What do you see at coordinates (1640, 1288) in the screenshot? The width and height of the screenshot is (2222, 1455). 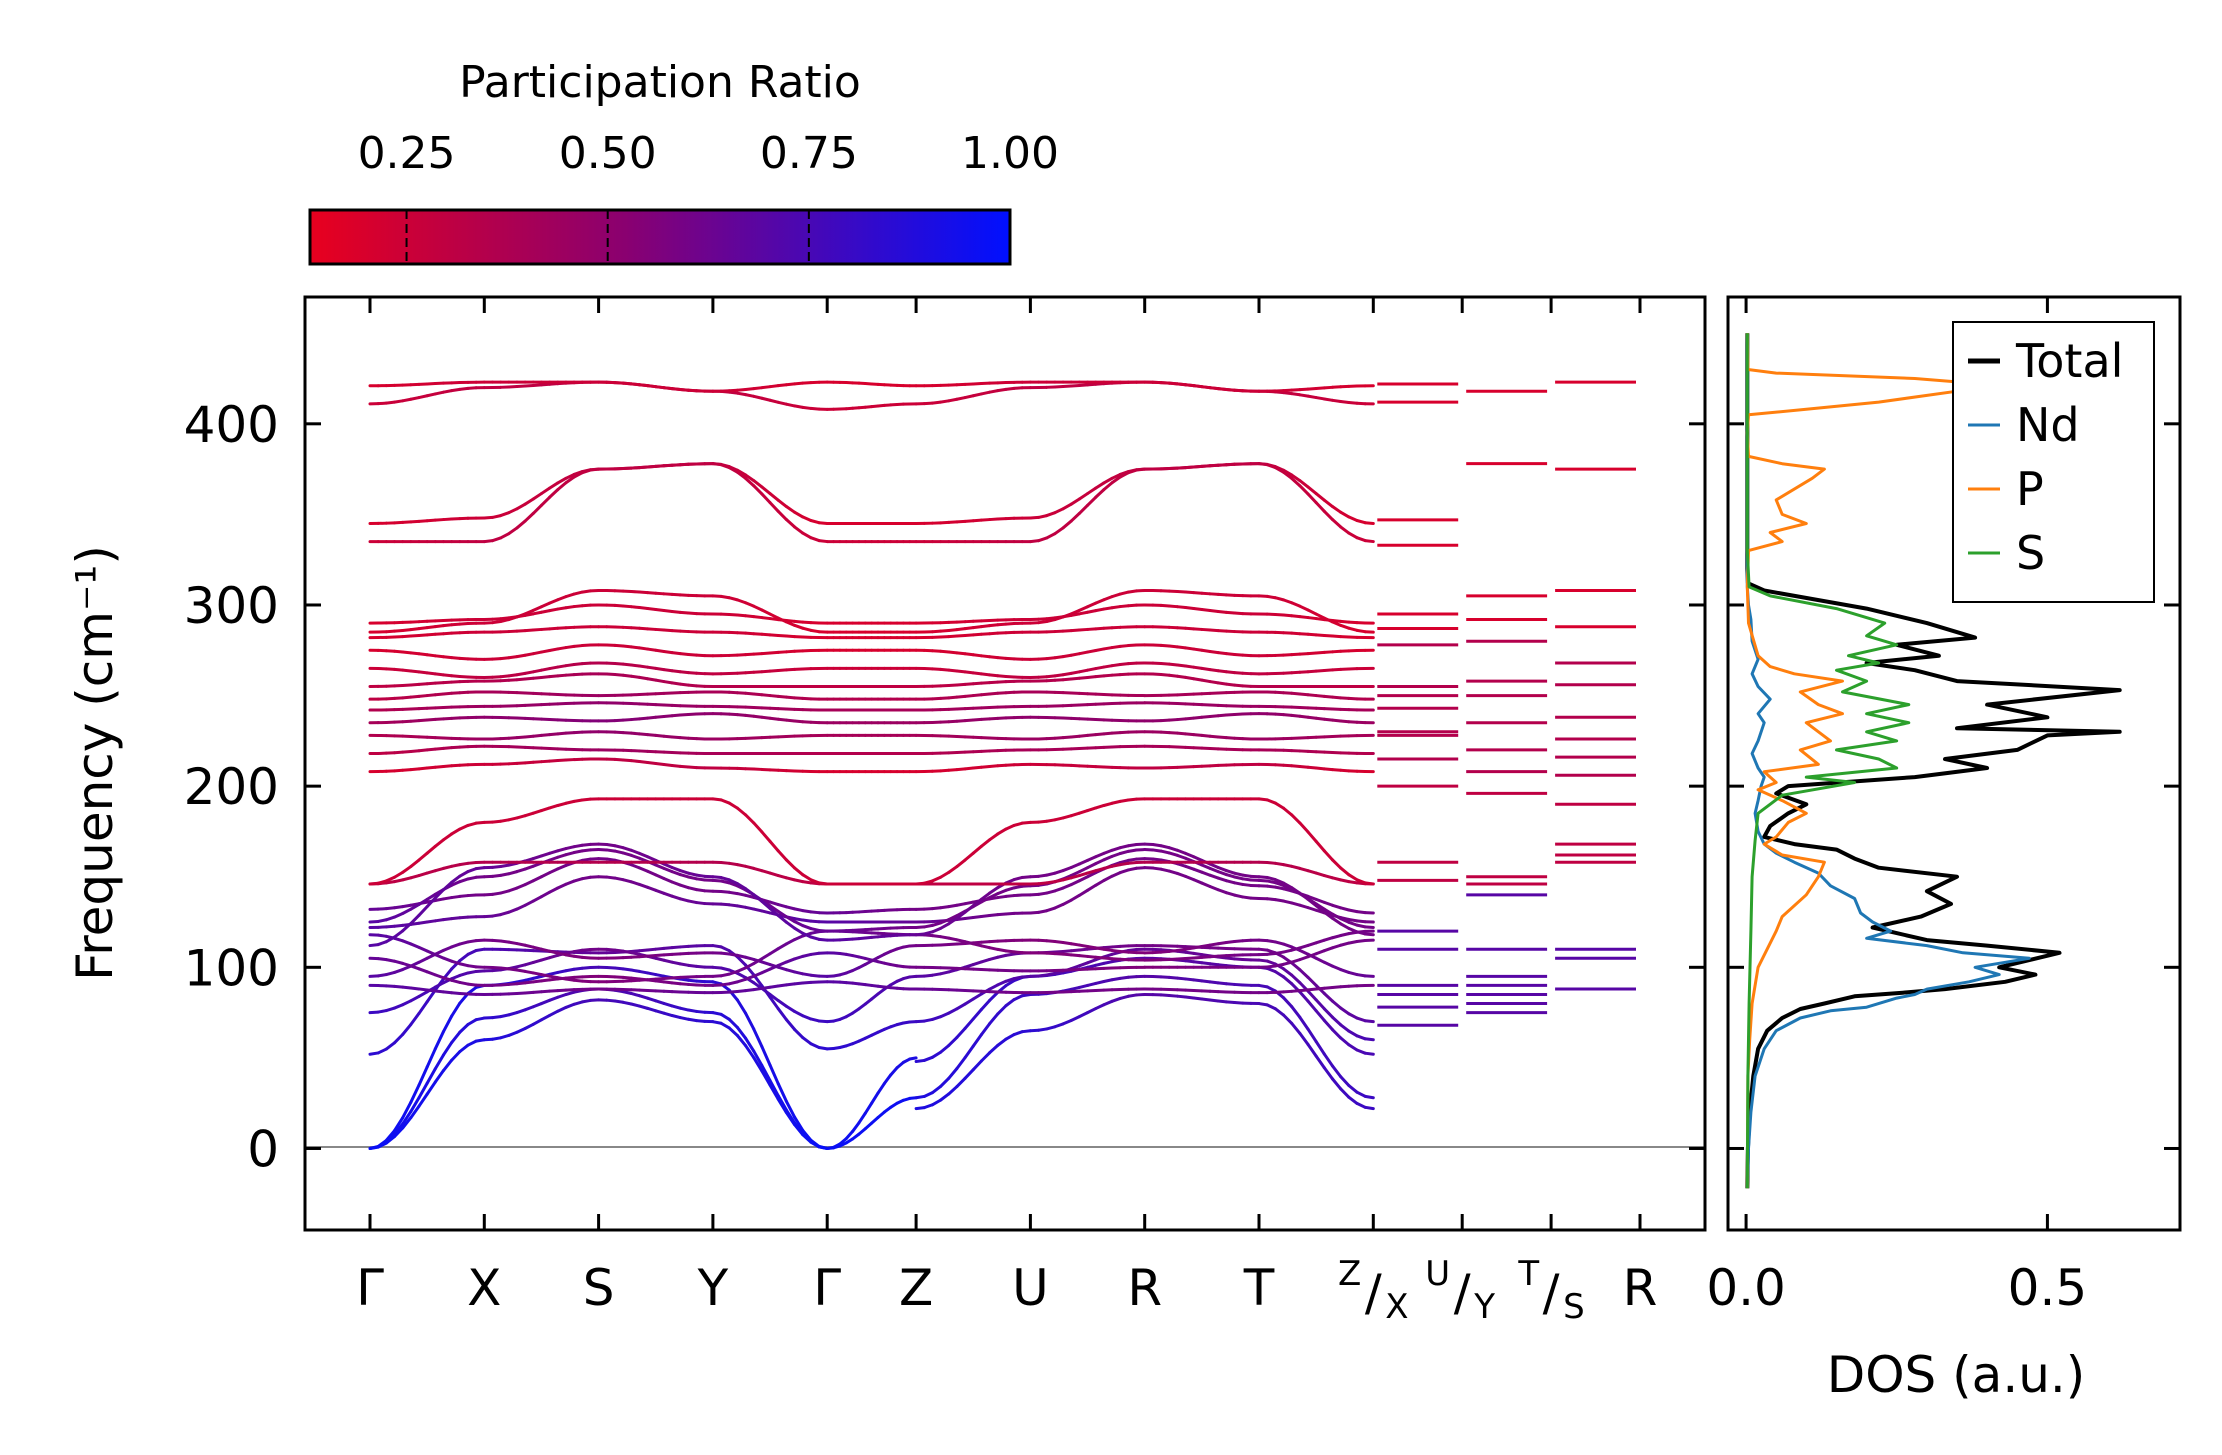 I see `k-point-label: R` at bounding box center [1640, 1288].